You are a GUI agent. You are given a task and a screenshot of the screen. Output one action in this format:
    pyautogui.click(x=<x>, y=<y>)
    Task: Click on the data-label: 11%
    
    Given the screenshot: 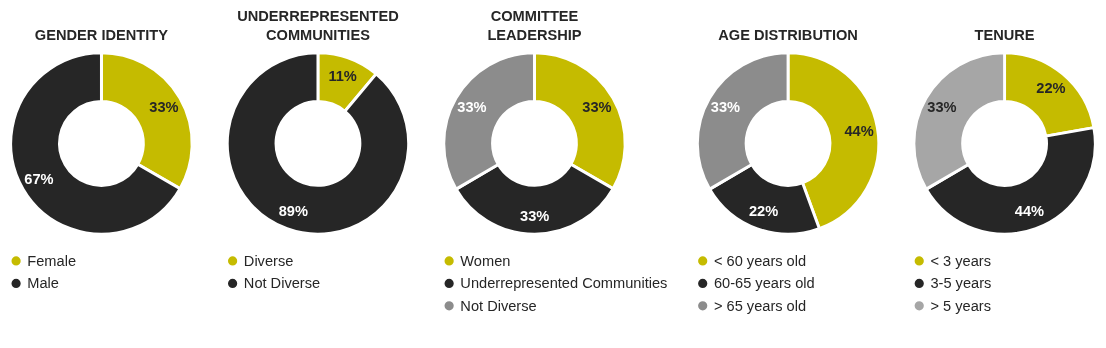 What is the action you would take?
    pyautogui.click(x=342, y=75)
    